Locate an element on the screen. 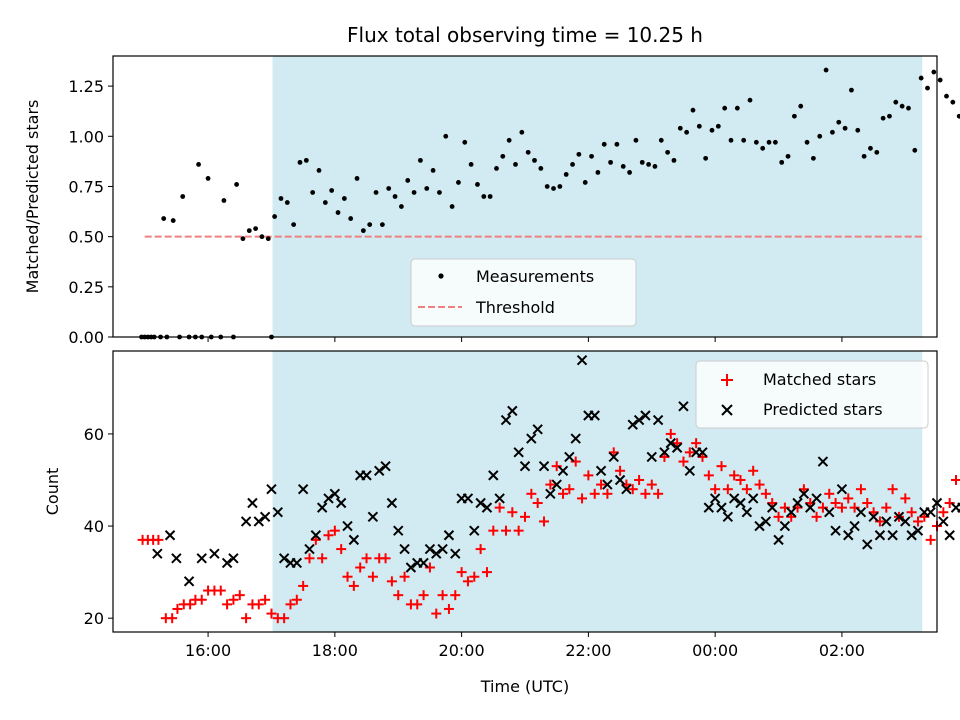 The image size is (960, 720). top-legend-box is located at coordinates (523, 292).